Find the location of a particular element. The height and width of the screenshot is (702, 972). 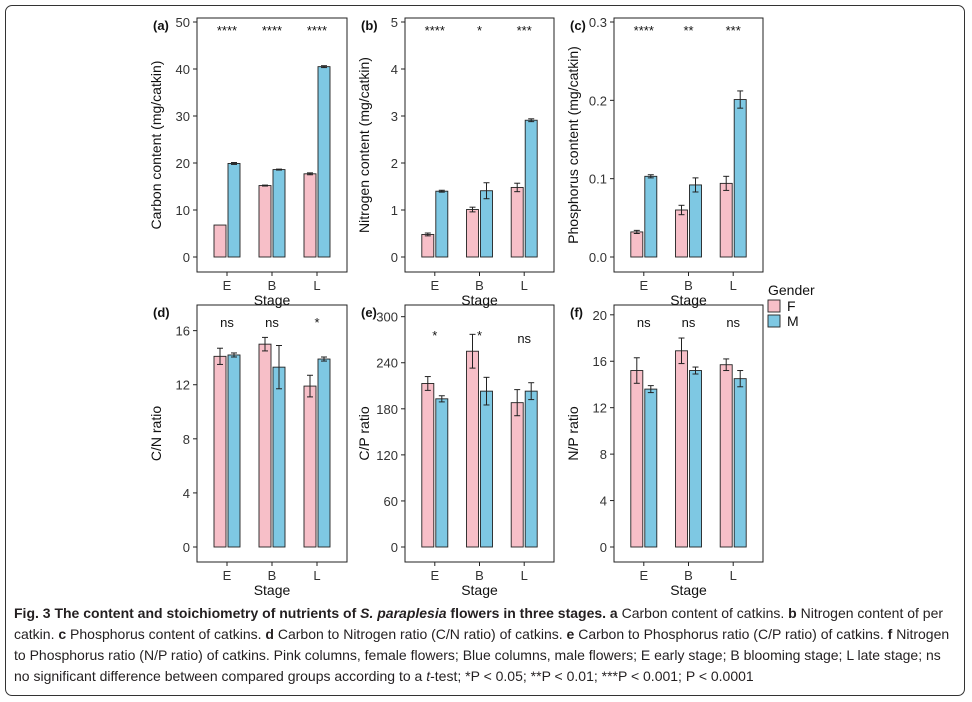

legend-label: F is located at coordinates (791, 306).